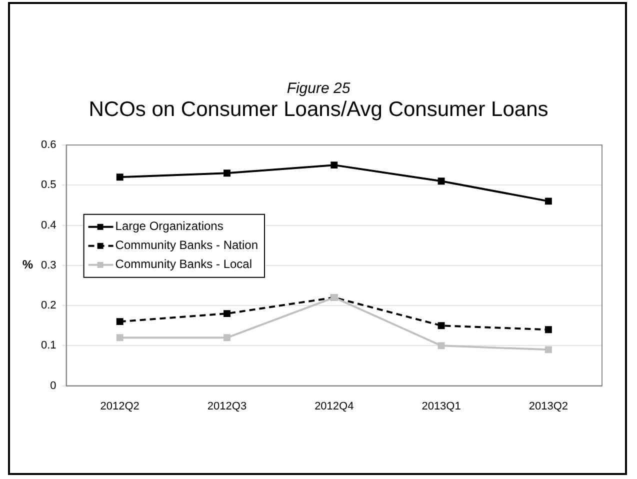 Image resolution: width=637 pixels, height=479 pixels. What do you see at coordinates (227, 406) in the screenshot?
I see `x-tick-label: 2012Q3` at bounding box center [227, 406].